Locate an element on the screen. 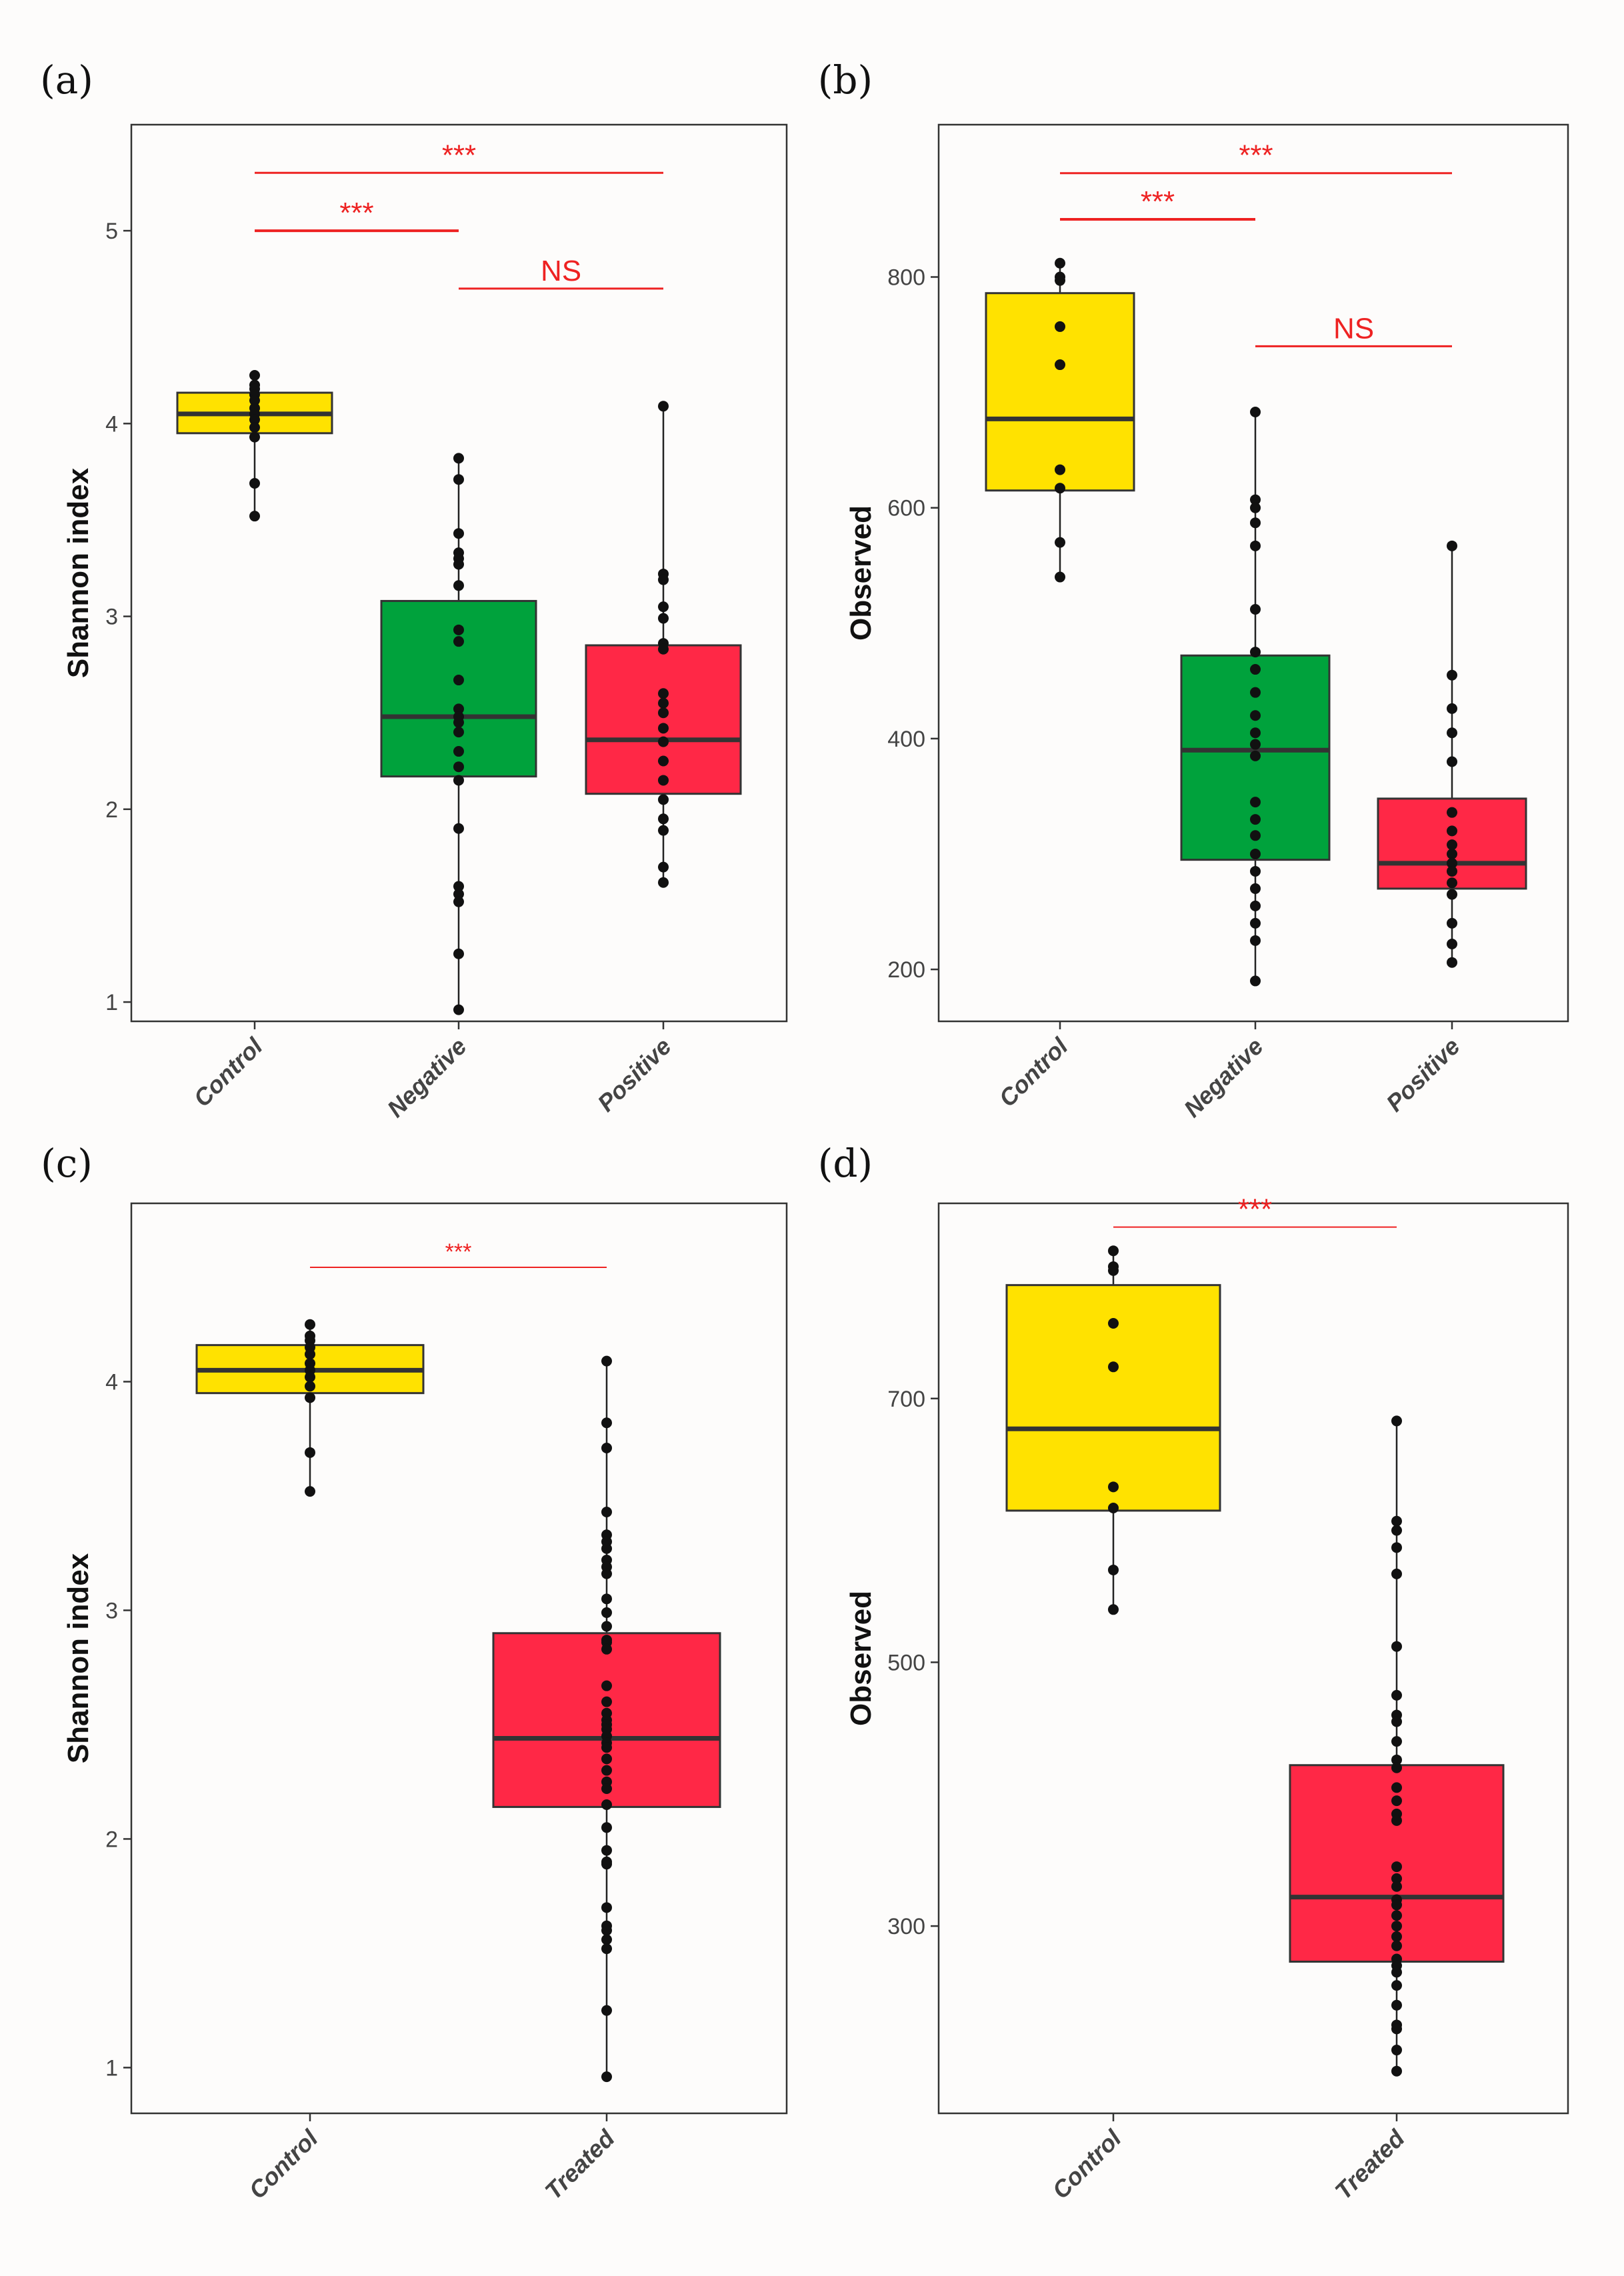 The height and width of the screenshot is (2276, 1624). x-tick-label: Negative is located at coordinates (427, 1078).